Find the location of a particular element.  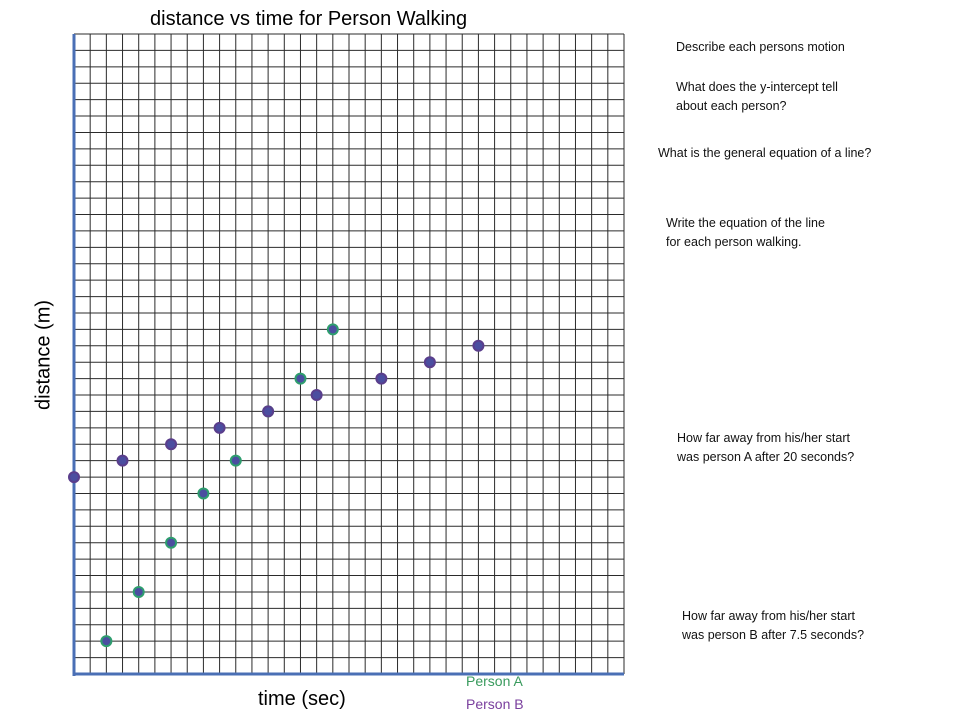

chart-title: distance vs time for Person Walking is located at coordinates (309, 19).